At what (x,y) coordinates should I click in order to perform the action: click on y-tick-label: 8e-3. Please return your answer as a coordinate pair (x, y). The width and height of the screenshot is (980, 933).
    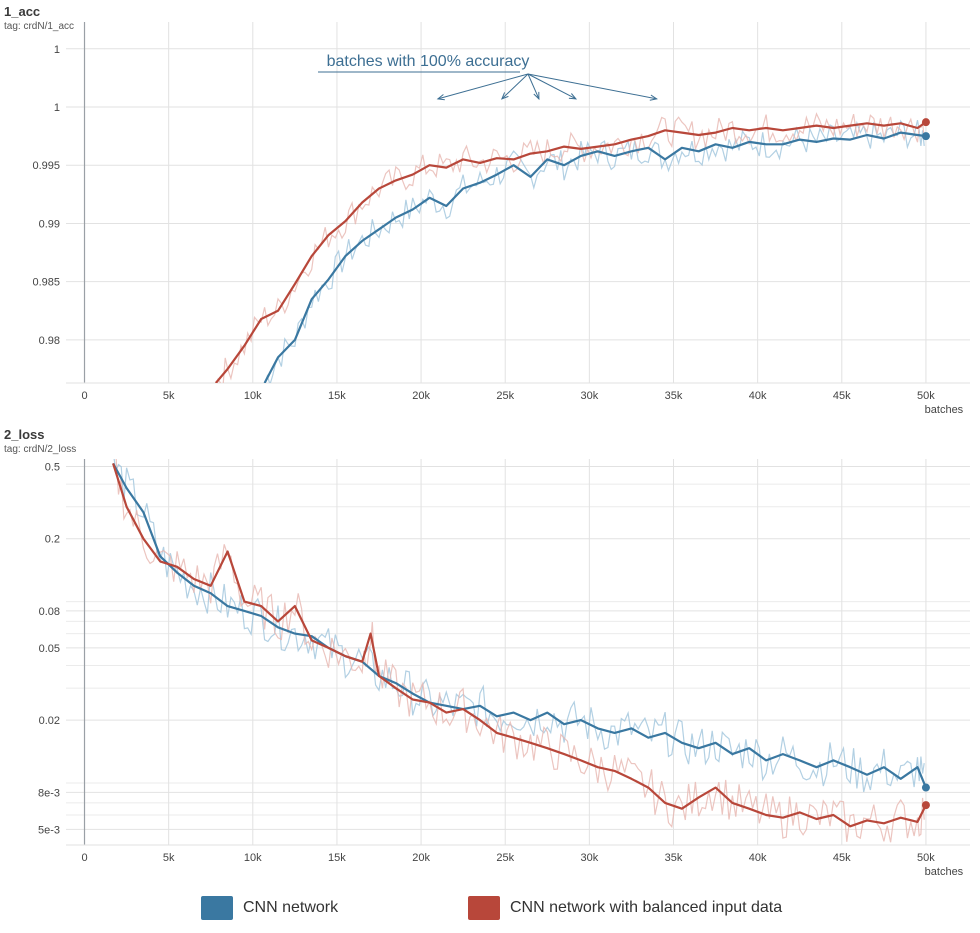
    Looking at the image, I should click on (49, 793).